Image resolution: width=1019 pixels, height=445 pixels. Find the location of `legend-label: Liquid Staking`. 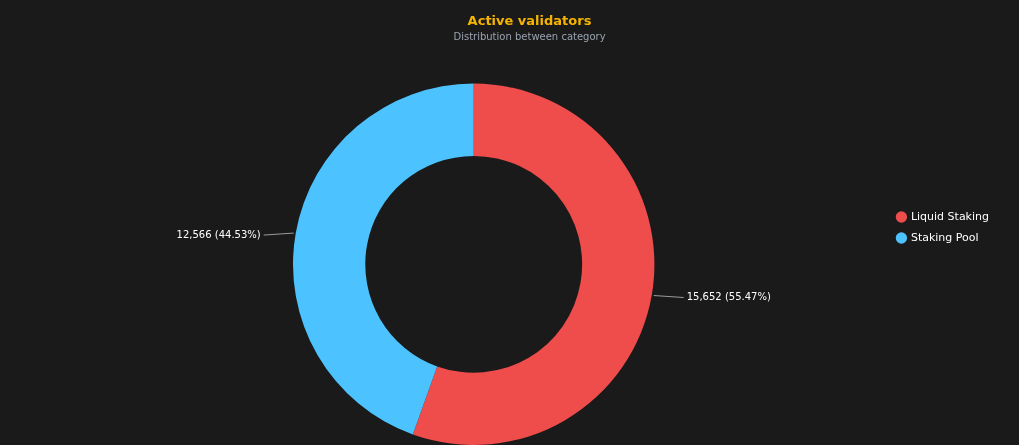

legend-label: Liquid Staking is located at coordinates (949, 216).